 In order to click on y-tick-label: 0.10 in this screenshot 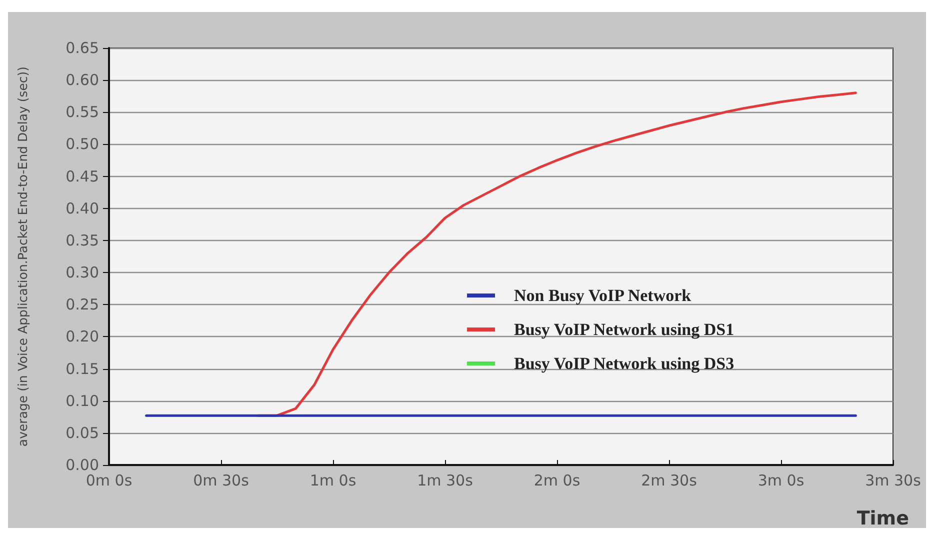, I will do `click(82, 401)`.